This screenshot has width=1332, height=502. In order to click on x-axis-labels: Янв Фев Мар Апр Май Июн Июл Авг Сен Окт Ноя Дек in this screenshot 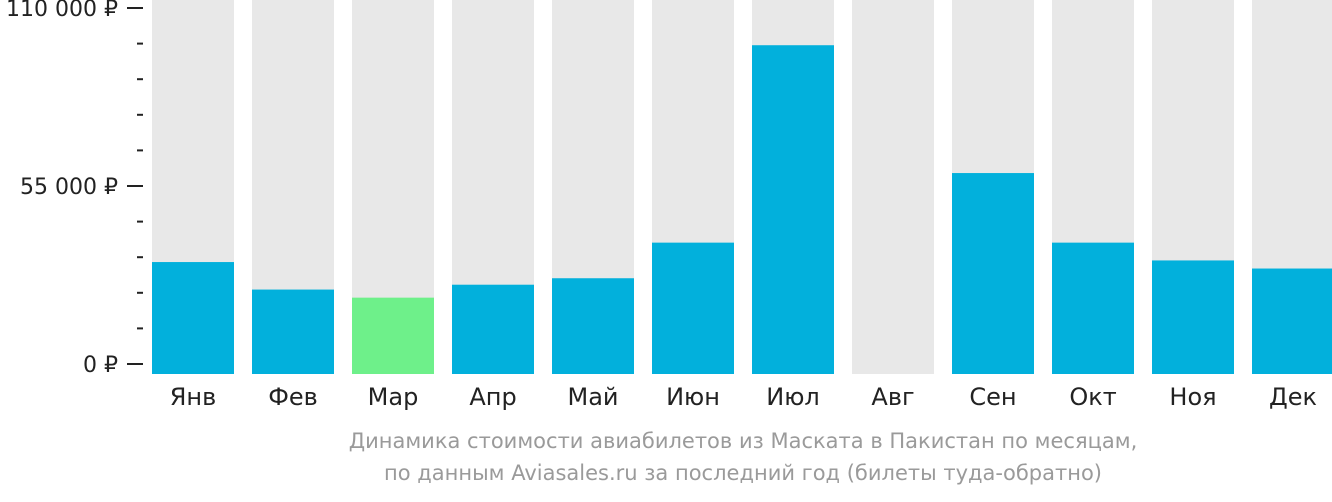, I will do `click(743, 397)`.